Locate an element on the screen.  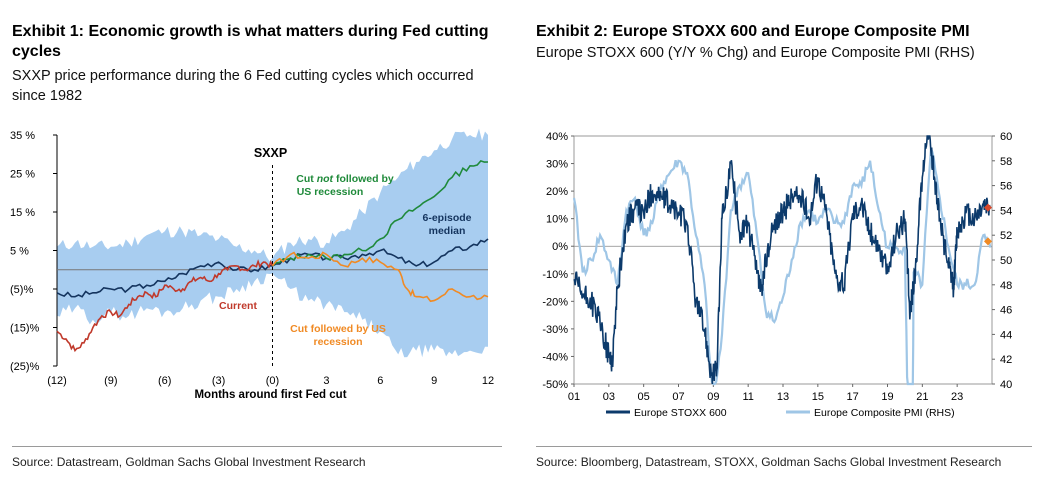
y-tick-label-left: 30% is located at coordinates (557, 165).